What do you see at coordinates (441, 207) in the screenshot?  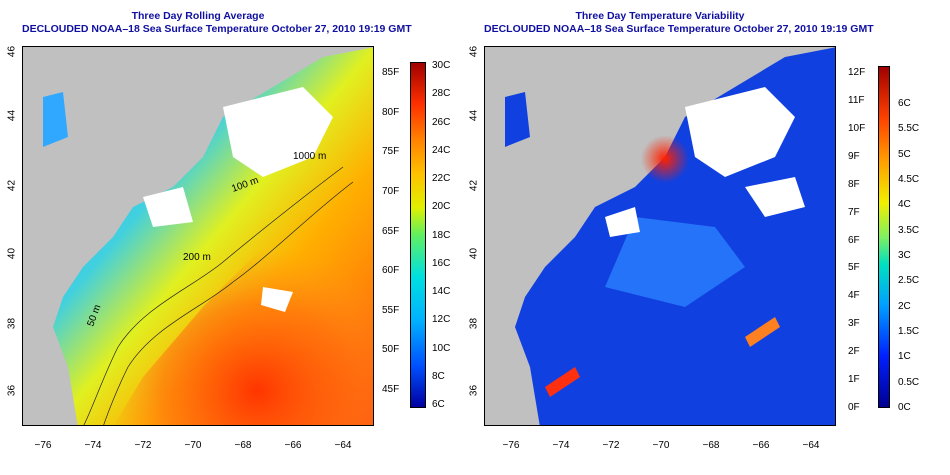 I see `colorbar-c-label: 20C` at bounding box center [441, 207].